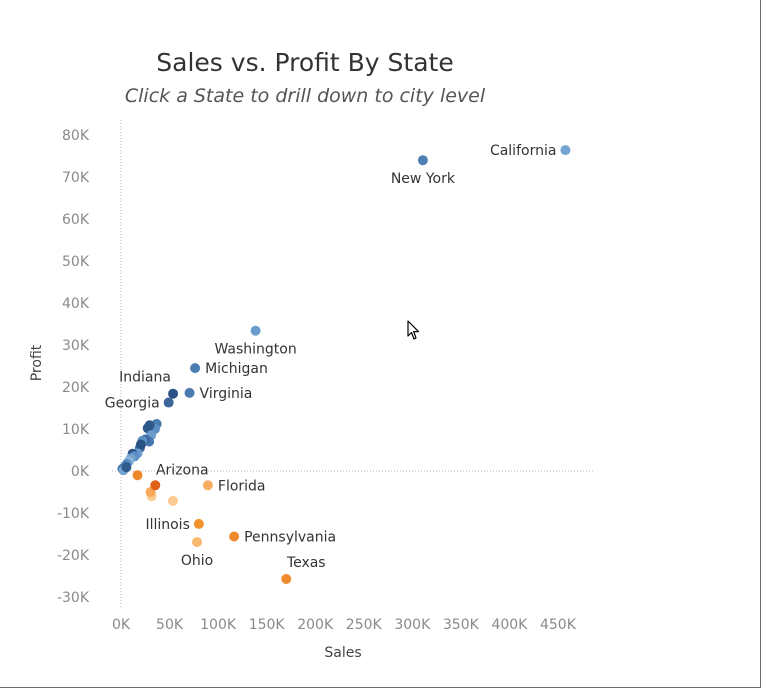 This screenshot has width=762, height=689. Describe the element at coordinates (182, 470) in the screenshot. I see `point-label: Arizona` at that location.